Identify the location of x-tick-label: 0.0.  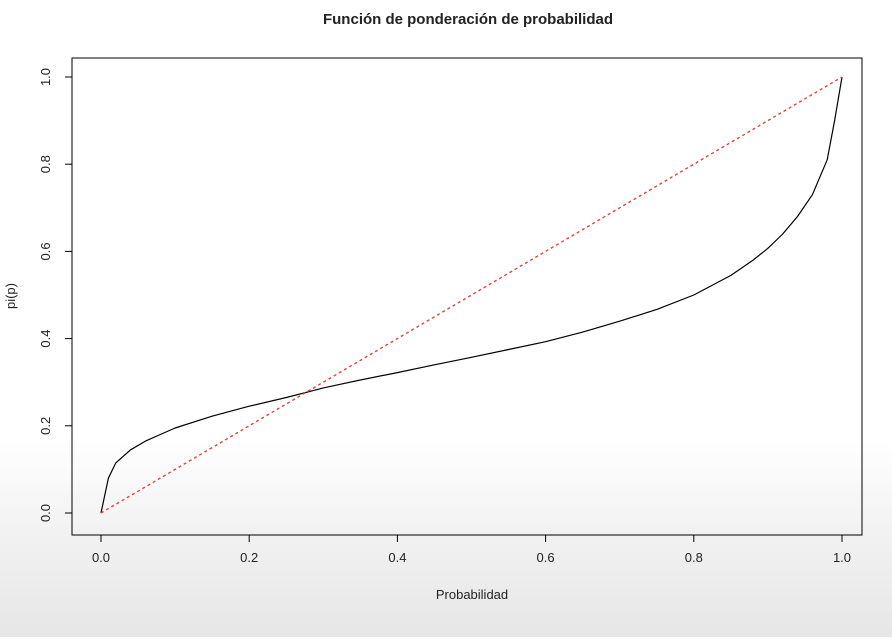
(101, 557).